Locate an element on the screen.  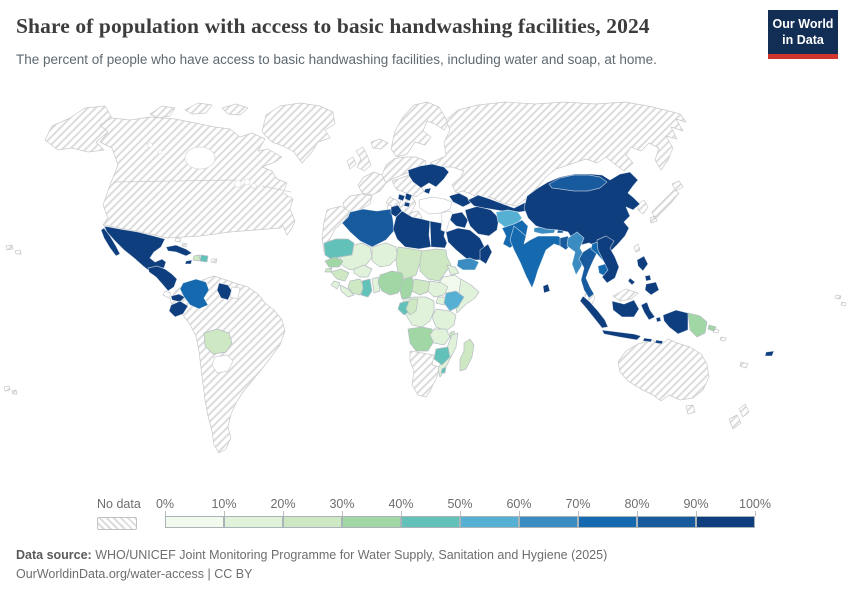
region-bahamas is located at coordinates (181, 242).